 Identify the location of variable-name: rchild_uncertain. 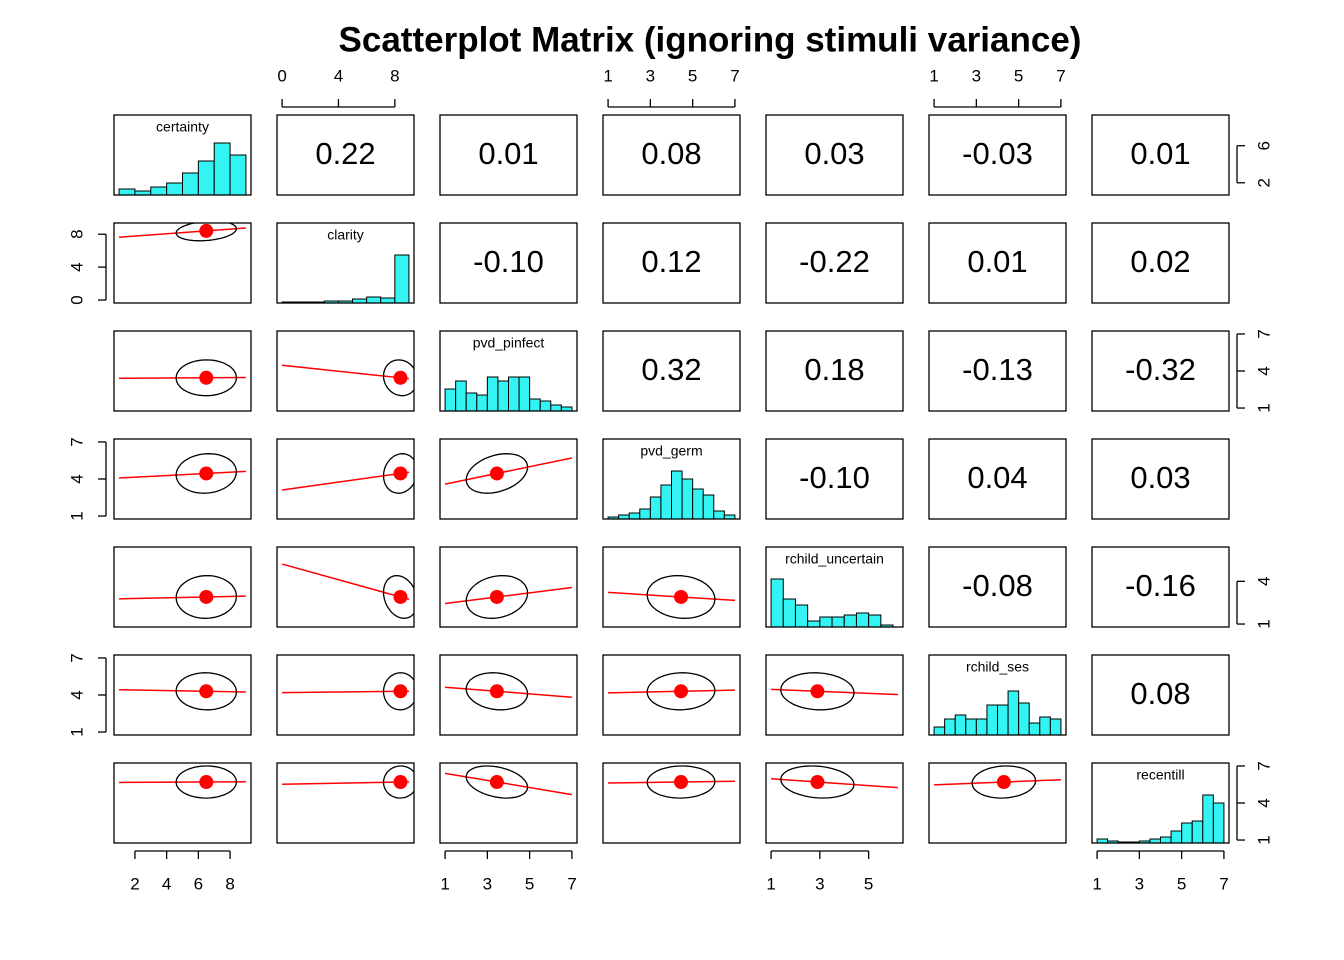
(834, 559).